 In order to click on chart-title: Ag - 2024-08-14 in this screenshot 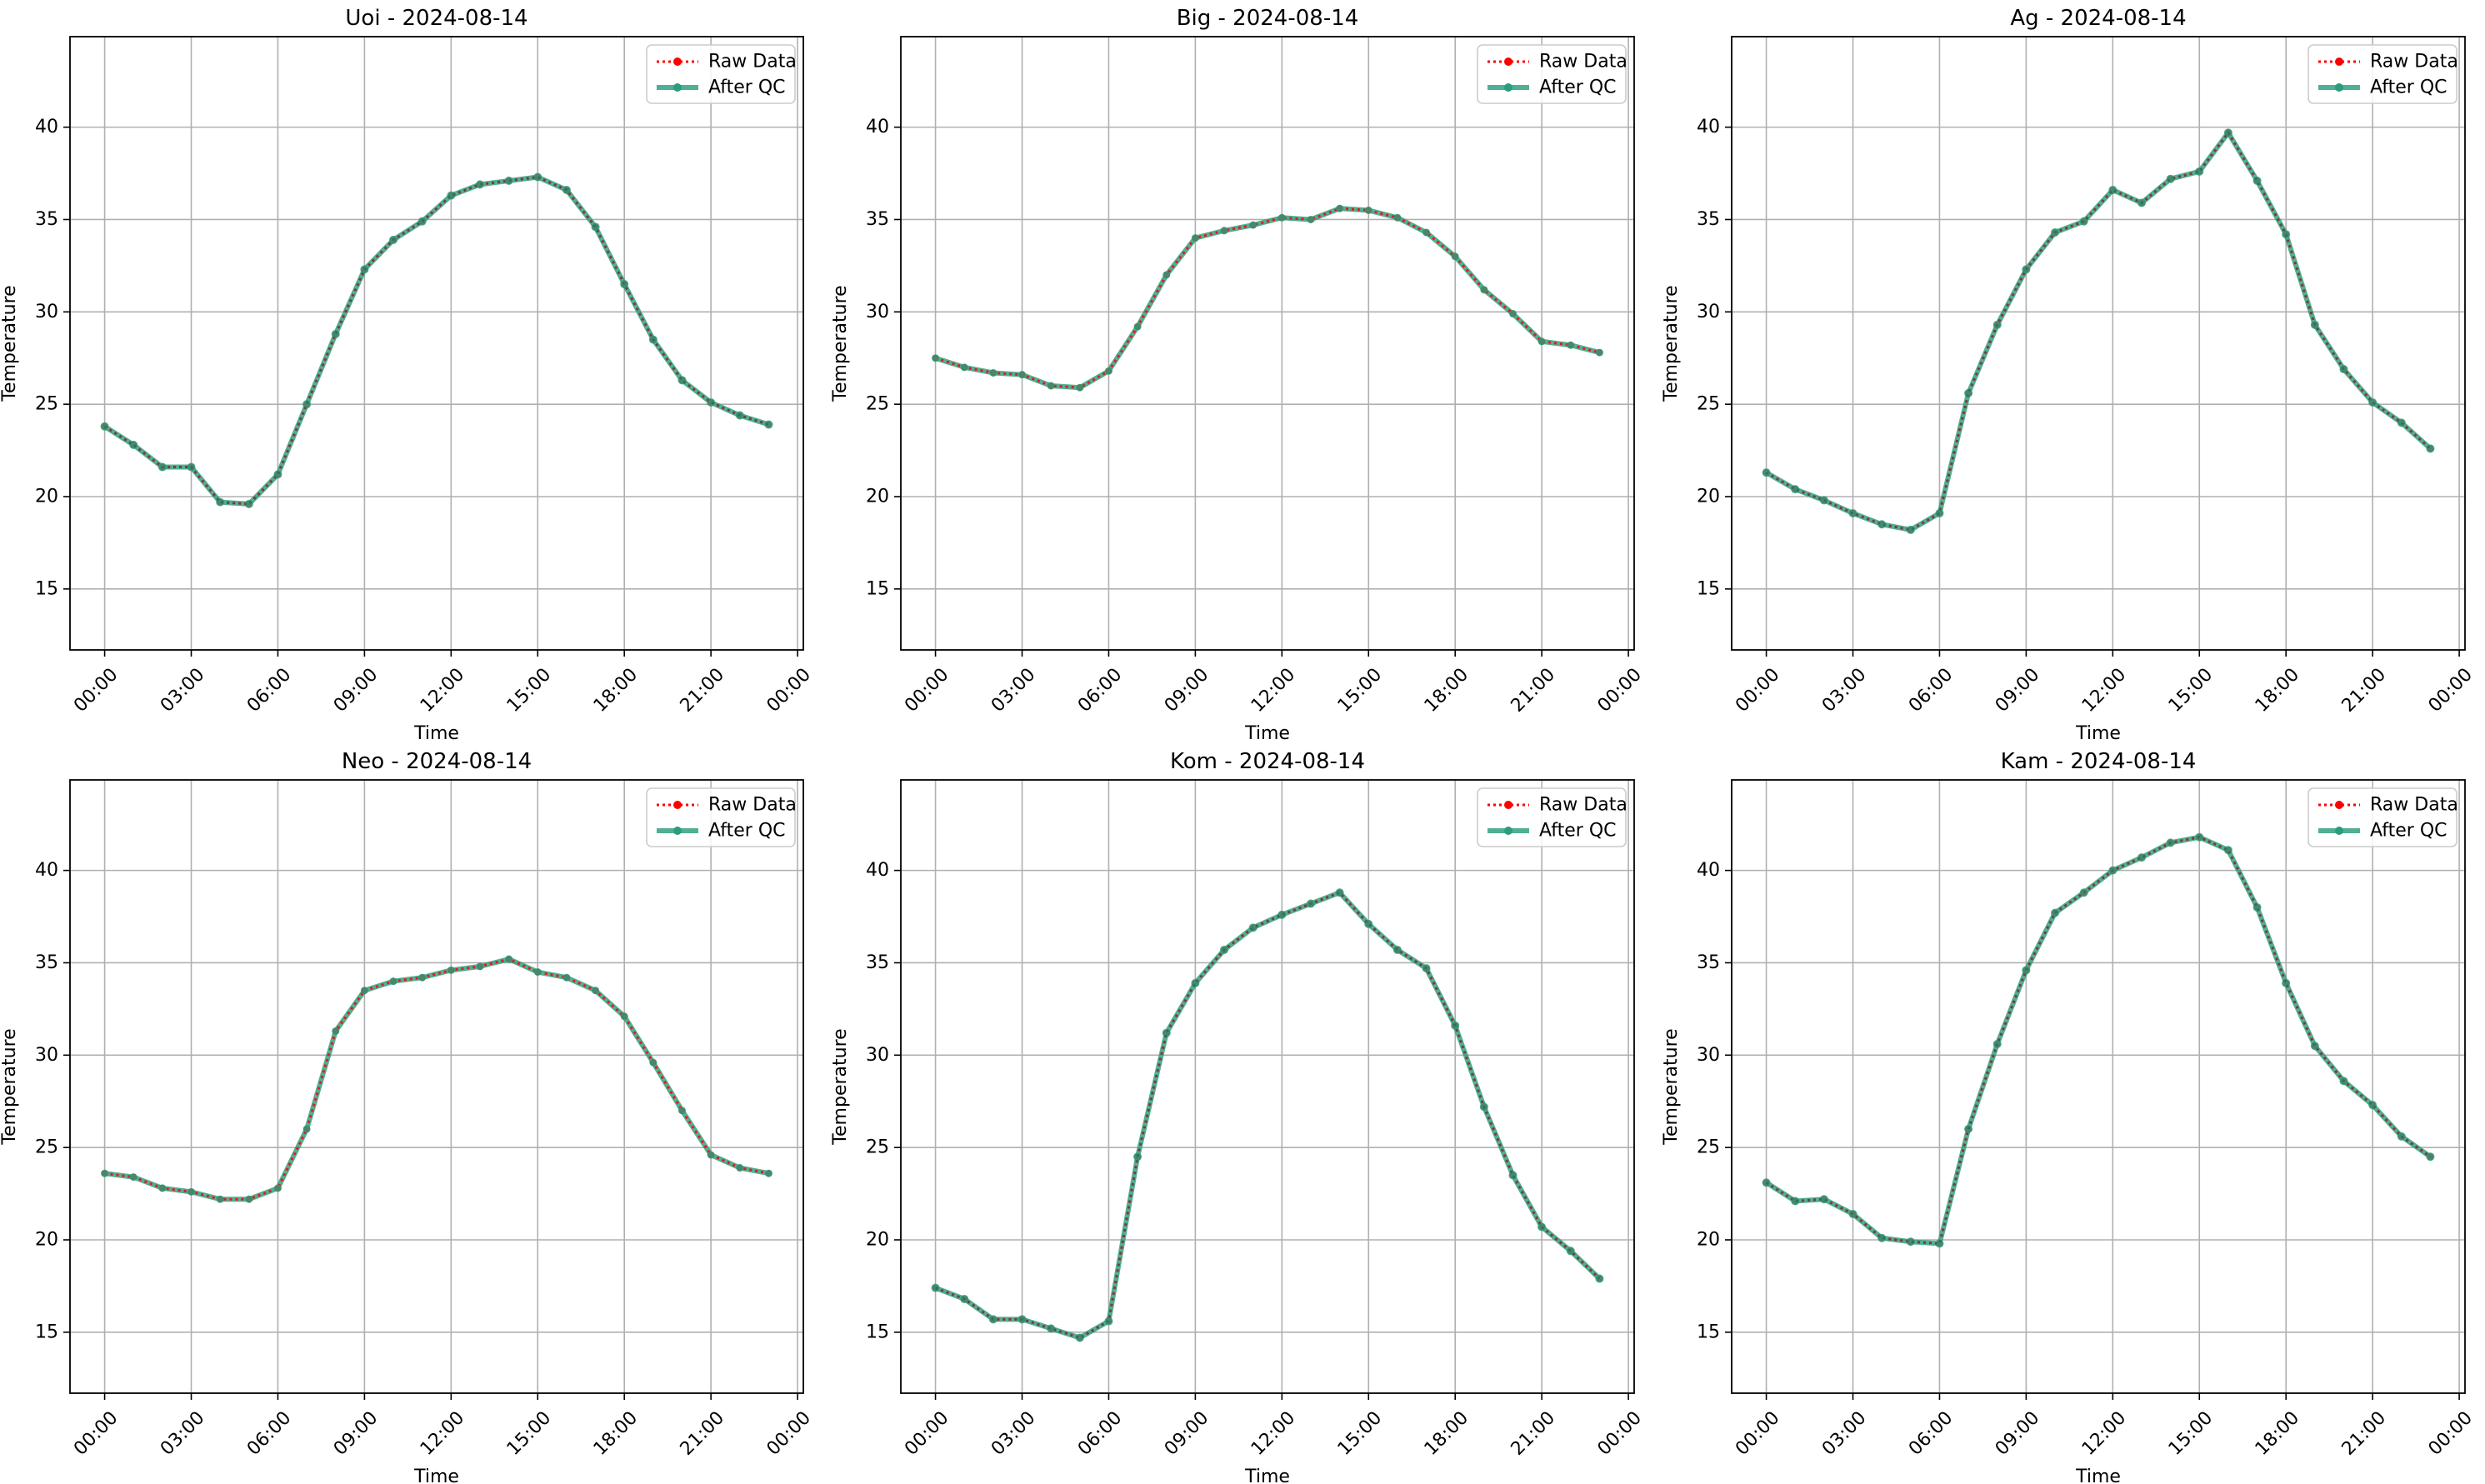, I will do `click(2098, 18)`.